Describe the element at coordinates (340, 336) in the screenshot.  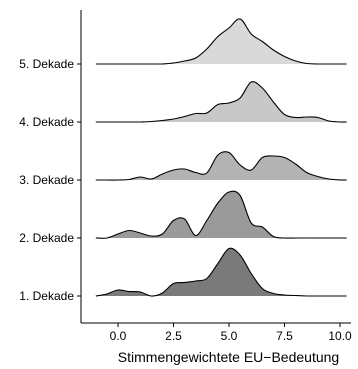
I see `x-tick-label: 10.0` at that location.